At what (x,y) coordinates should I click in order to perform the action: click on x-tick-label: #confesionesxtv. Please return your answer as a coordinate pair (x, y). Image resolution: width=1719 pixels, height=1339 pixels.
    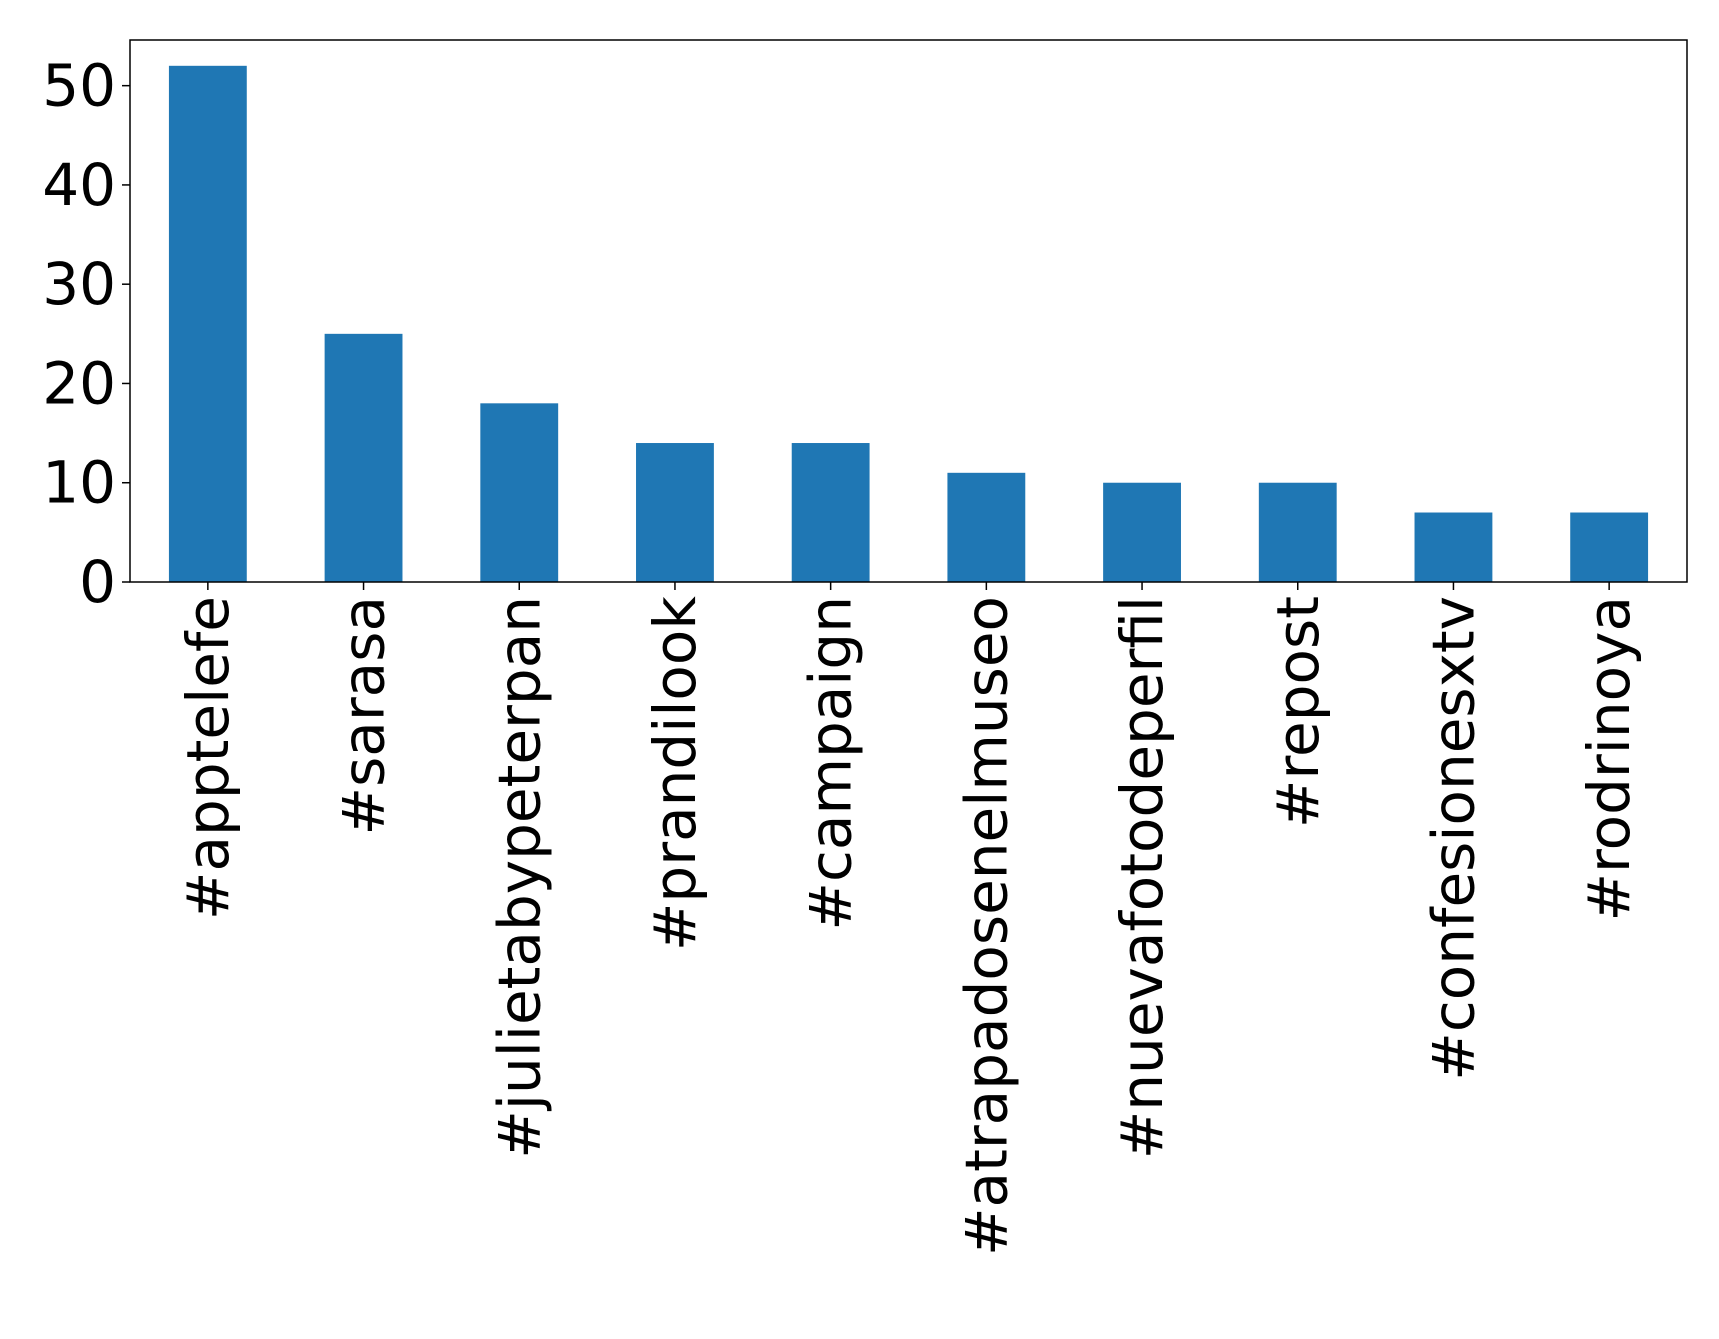
    Looking at the image, I should click on (1453, 838).